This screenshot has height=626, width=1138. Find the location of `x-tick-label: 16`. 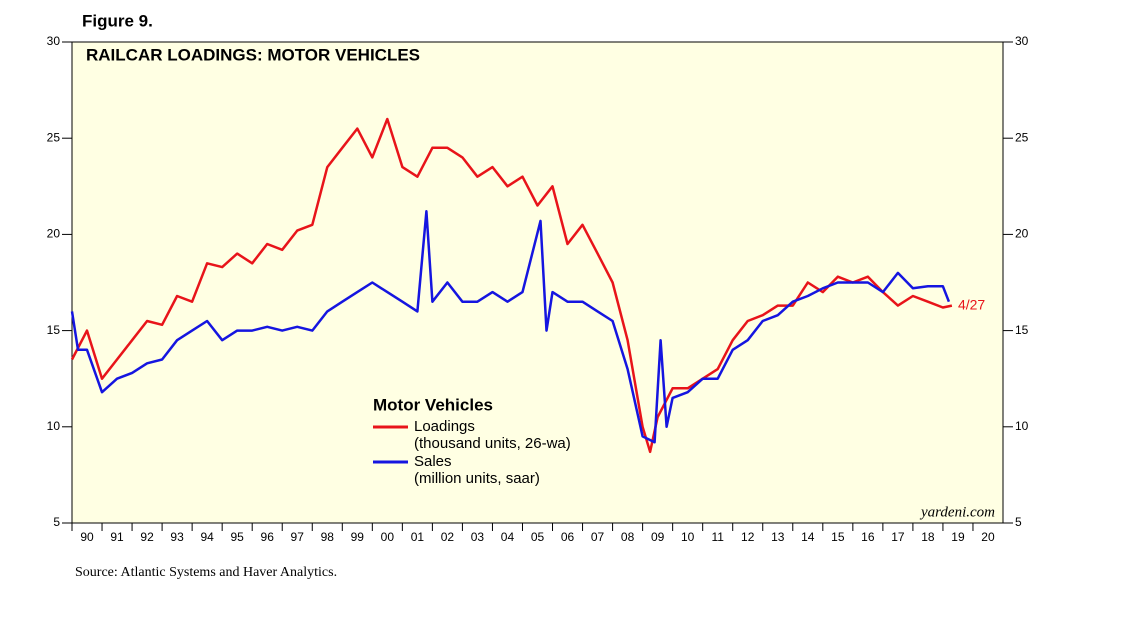

x-tick-label: 16 is located at coordinates (868, 537).